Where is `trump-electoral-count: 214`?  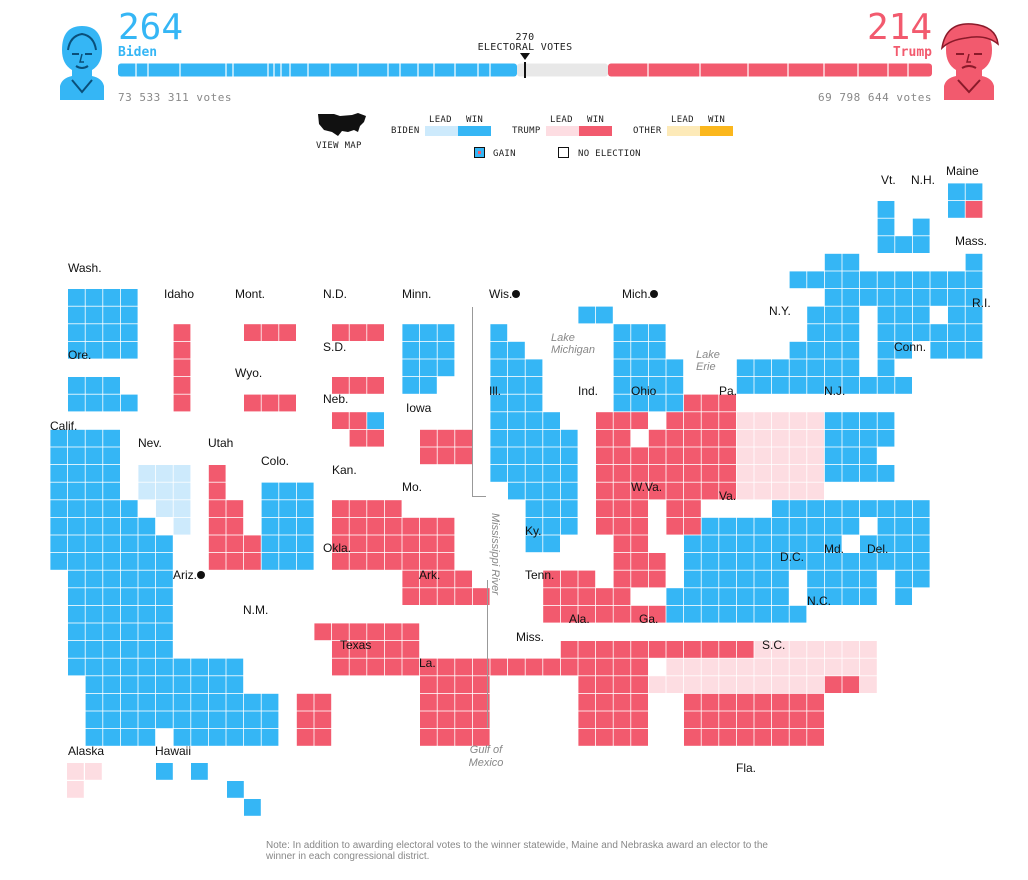
trump-electoral-count: 214 is located at coordinates (899, 27).